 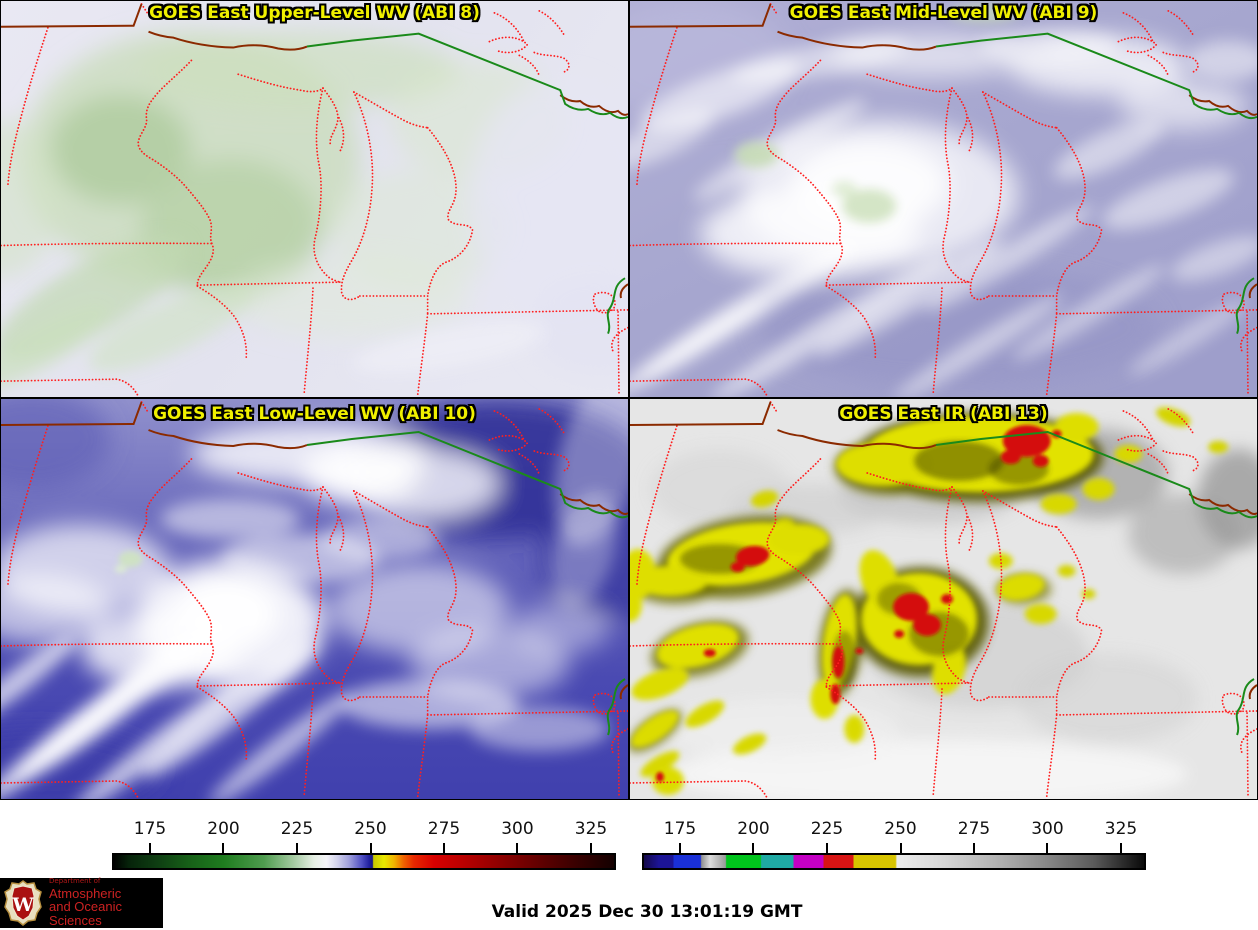 I want to click on colorbar-wv-gradient, so click(x=364, y=861).